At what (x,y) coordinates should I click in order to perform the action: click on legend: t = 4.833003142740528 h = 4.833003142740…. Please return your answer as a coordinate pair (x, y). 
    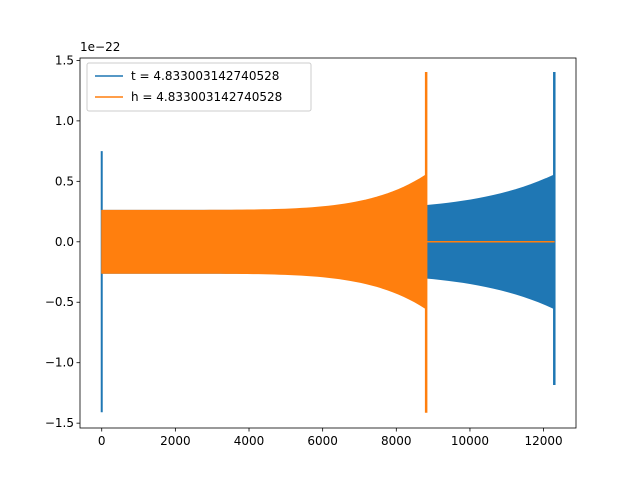
    Looking at the image, I should click on (199, 87).